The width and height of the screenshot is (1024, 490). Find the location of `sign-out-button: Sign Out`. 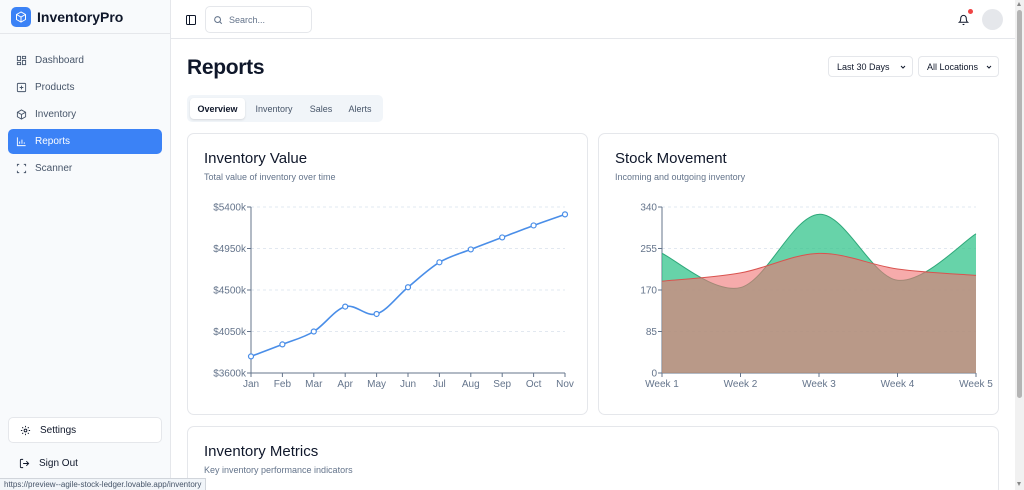

sign-out-button: Sign Out is located at coordinates (85, 463).